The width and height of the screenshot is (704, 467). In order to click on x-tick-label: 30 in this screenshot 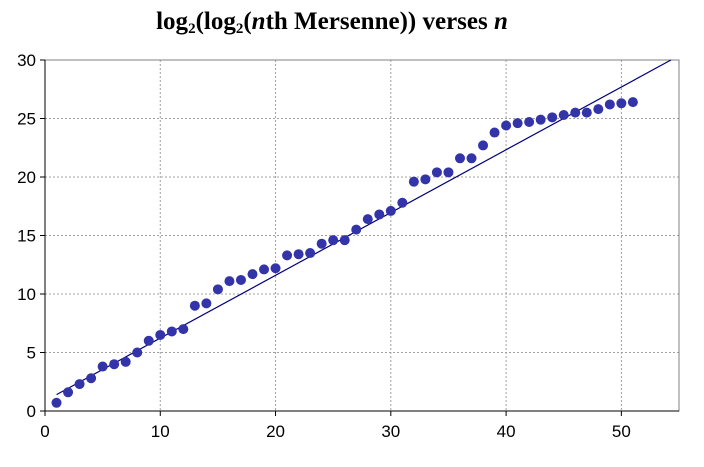, I will do `click(390, 431)`.